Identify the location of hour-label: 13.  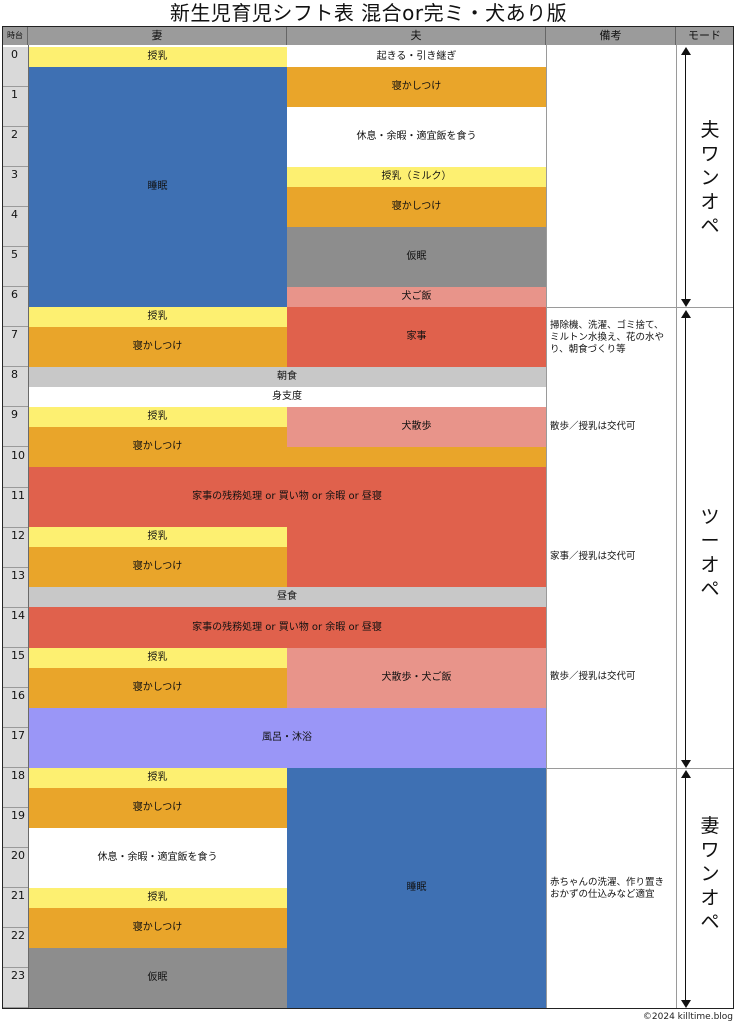
(15, 587).